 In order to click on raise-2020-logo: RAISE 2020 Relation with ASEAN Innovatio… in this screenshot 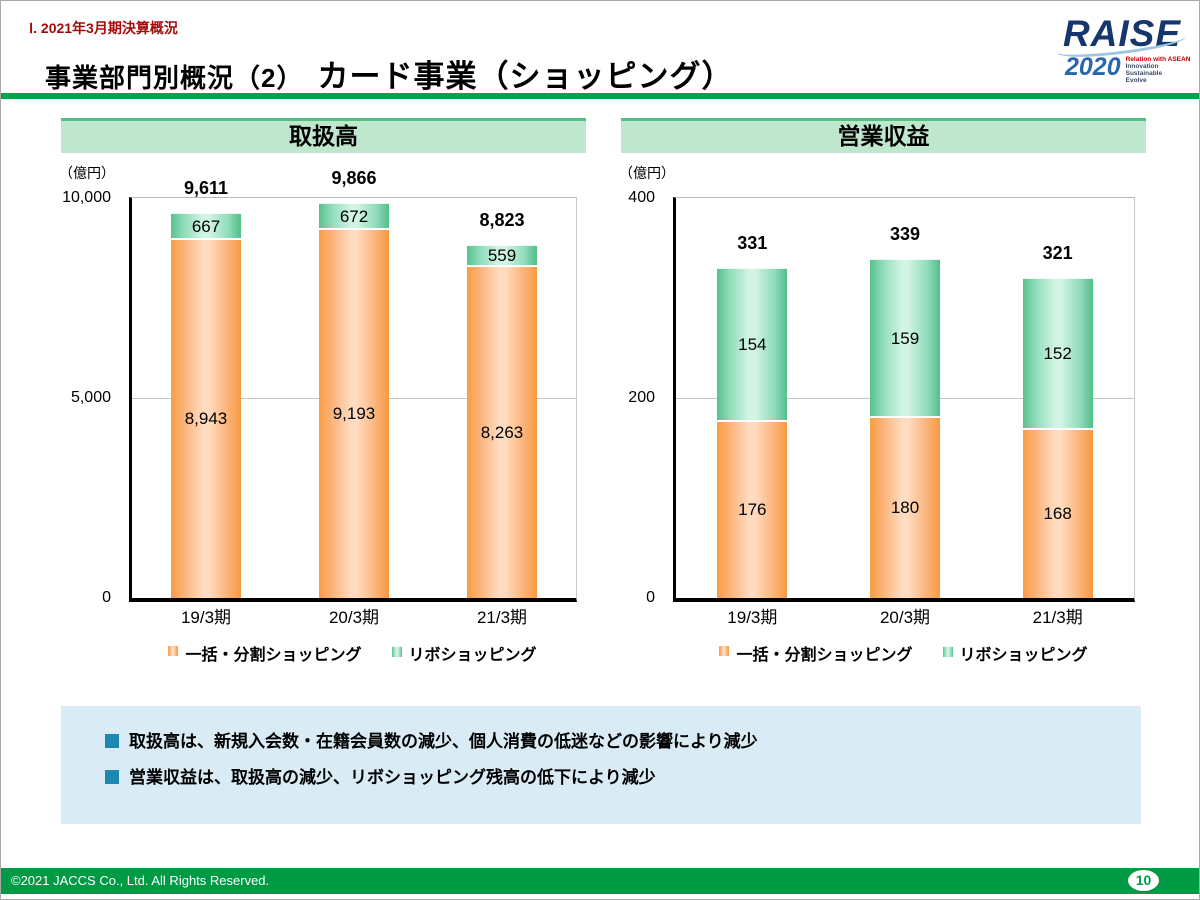, I will do `click(1122, 51)`.